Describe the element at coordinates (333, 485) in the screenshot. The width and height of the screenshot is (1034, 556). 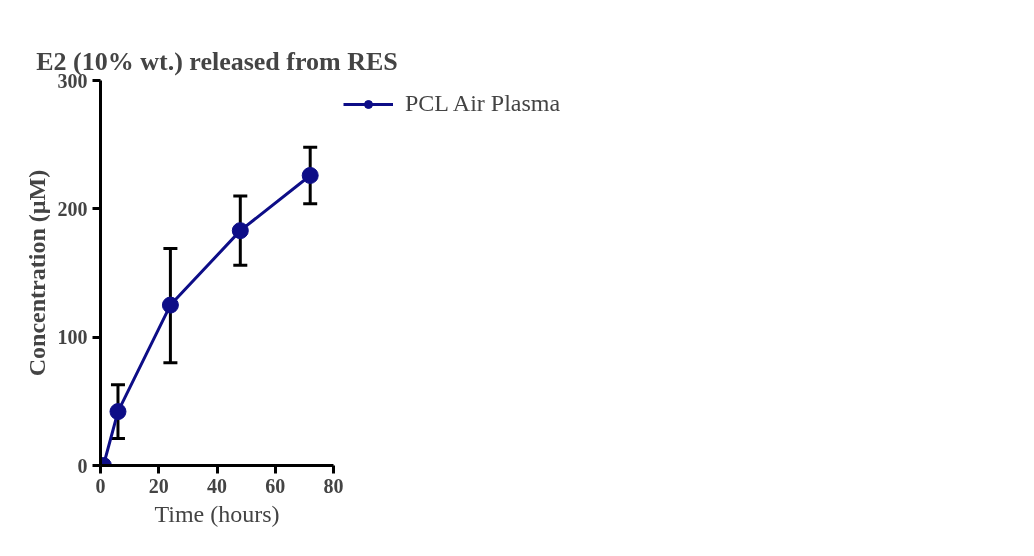
I see `x-tick-label: 80` at that location.